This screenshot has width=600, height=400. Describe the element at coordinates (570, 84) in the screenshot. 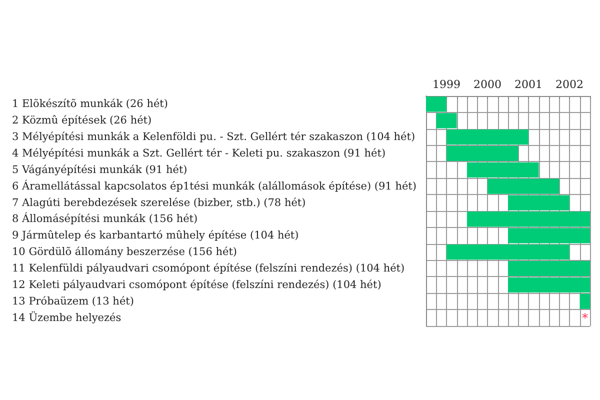

I see `x-tick-label: 2002` at that location.